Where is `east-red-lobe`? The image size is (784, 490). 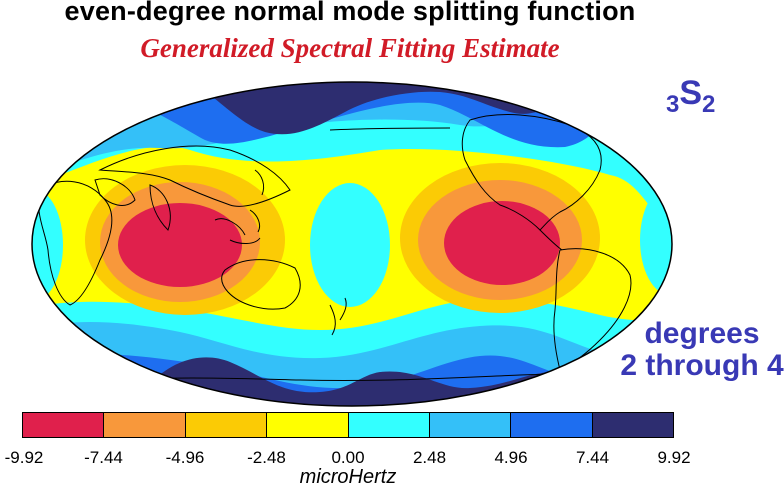
east-red-lobe is located at coordinates (502, 243).